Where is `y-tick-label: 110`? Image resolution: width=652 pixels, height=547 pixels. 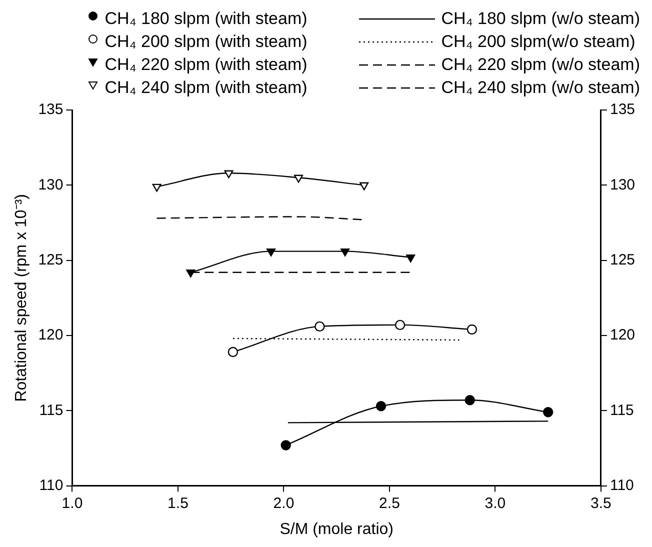
y-tick-label: 110 is located at coordinates (51, 485).